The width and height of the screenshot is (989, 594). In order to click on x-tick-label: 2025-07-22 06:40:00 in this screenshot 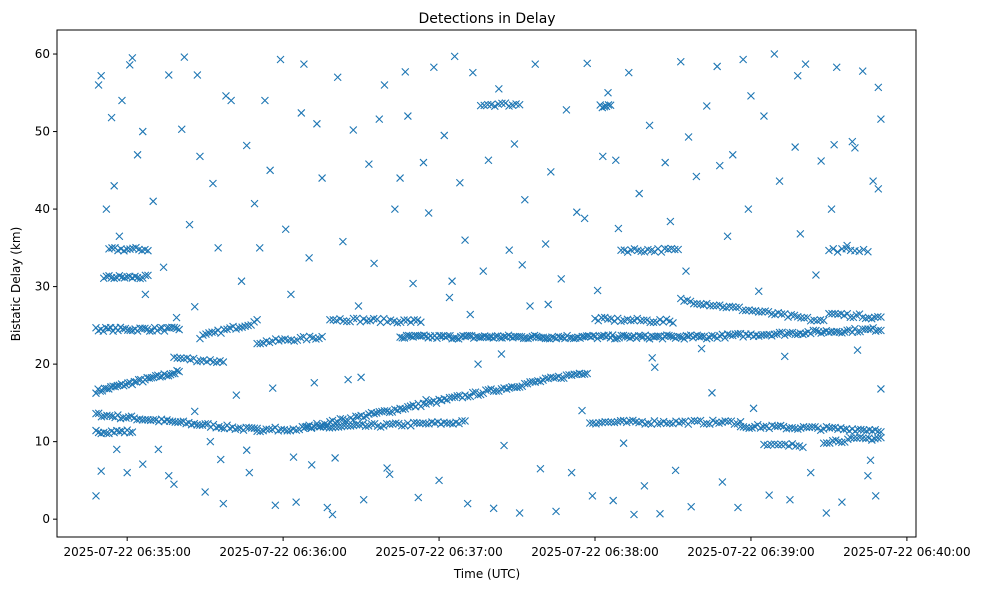, I will do `click(906, 552)`.